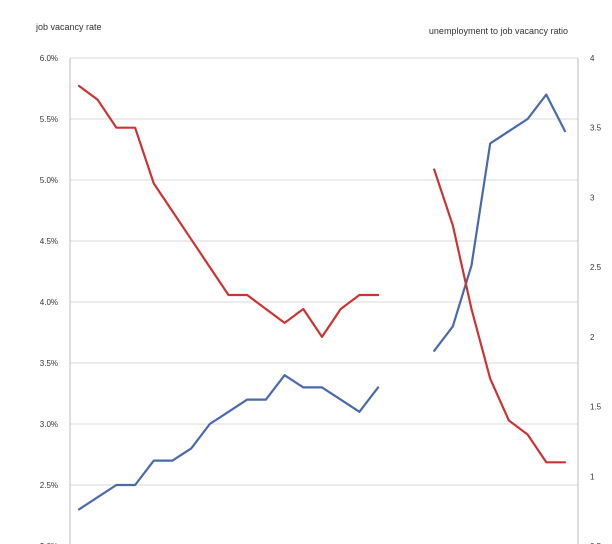 This screenshot has width=612, height=544. What do you see at coordinates (49, 241) in the screenshot?
I see `left-tick-label: 4.5%` at bounding box center [49, 241].